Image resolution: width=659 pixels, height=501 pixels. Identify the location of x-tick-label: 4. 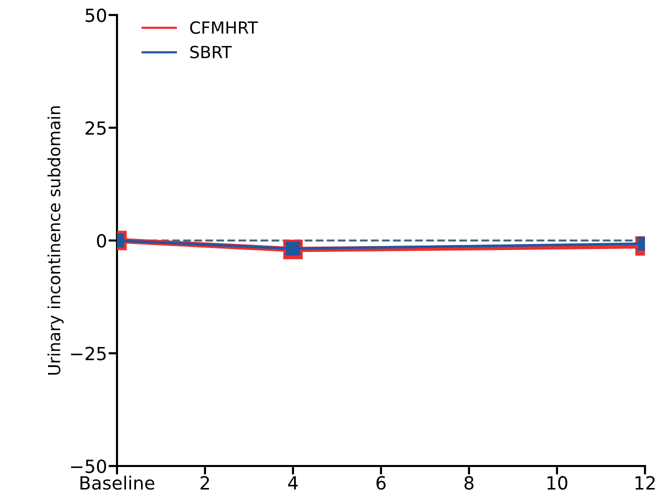
(293, 483).